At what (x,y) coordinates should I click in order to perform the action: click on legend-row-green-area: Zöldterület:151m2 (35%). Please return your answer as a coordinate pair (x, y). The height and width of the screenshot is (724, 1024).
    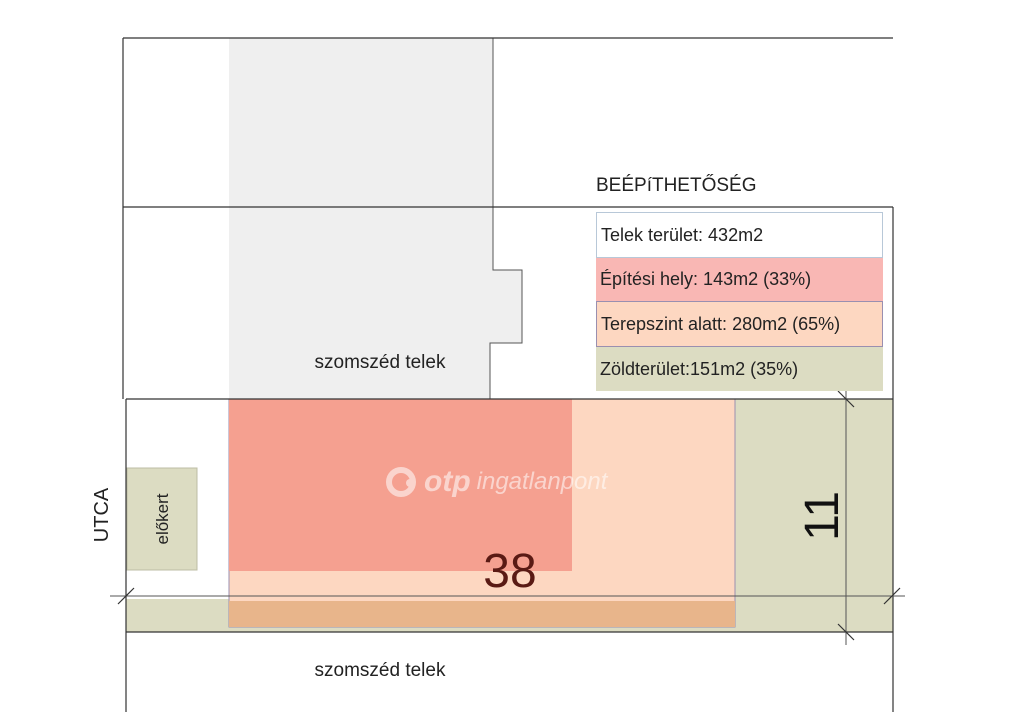
    Looking at the image, I should click on (739, 369).